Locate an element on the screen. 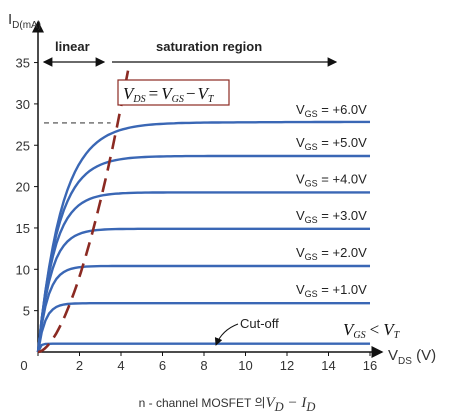 This screenshot has width=454, height=420. caption-prefix: n - channel MOSFET 의 is located at coordinates (202, 403).